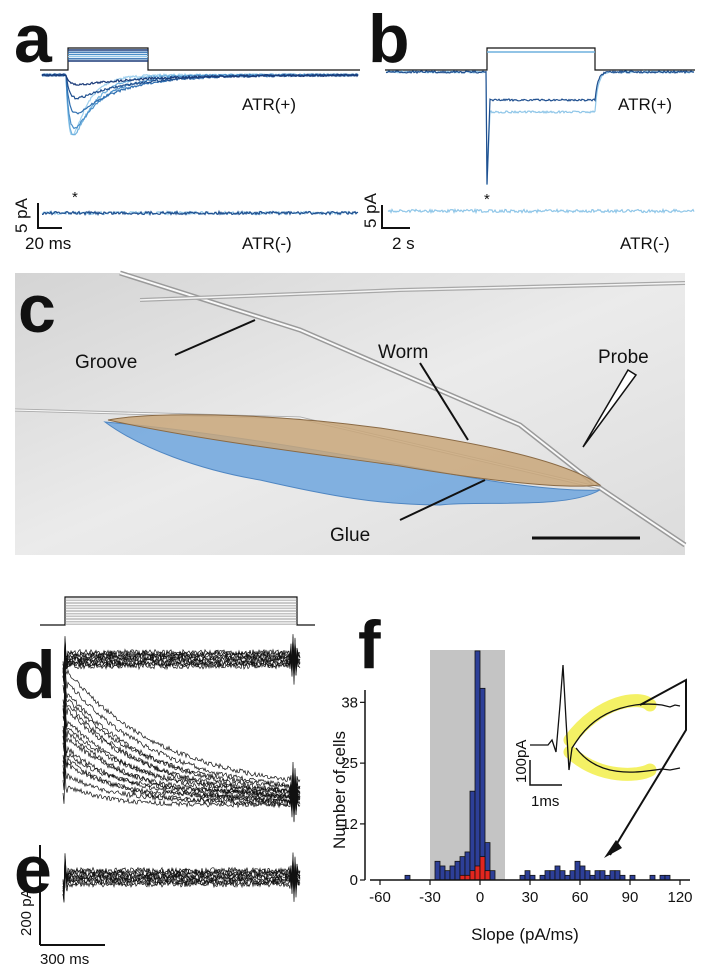  What do you see at coordinates (35, 675) in the screenshot?
I see `panel-letter: d` at bounding box center [35, 675].